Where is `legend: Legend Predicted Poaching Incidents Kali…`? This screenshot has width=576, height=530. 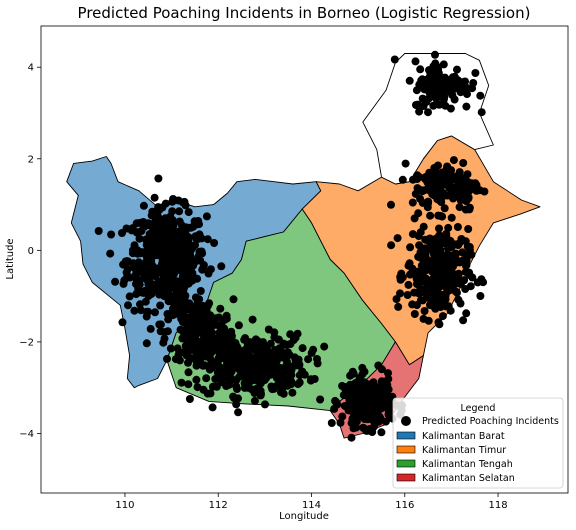
legend: Legend Predicted Poaching Incidents Kali… is located at coordinates (478, 443).